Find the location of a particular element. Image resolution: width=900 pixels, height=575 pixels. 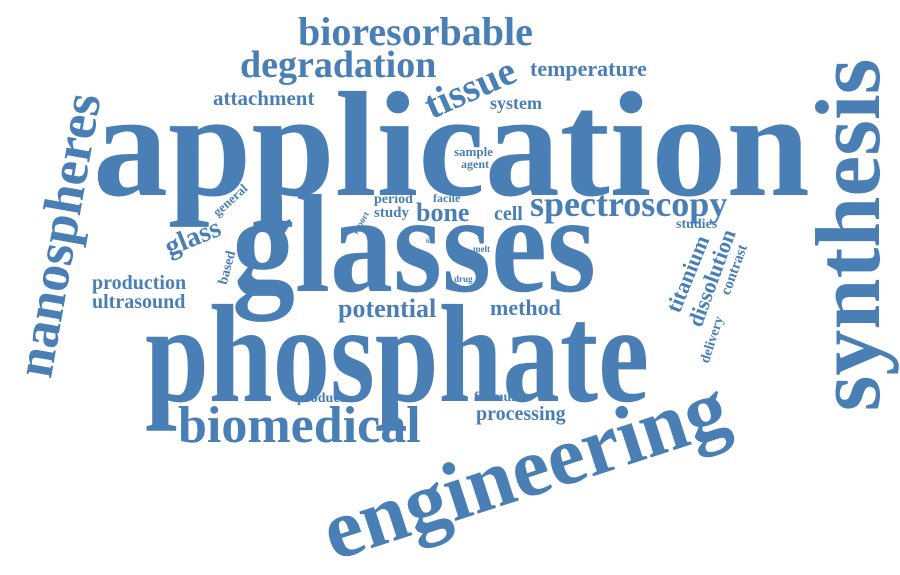

word-agent: agent is located at coordinates (475, 164).